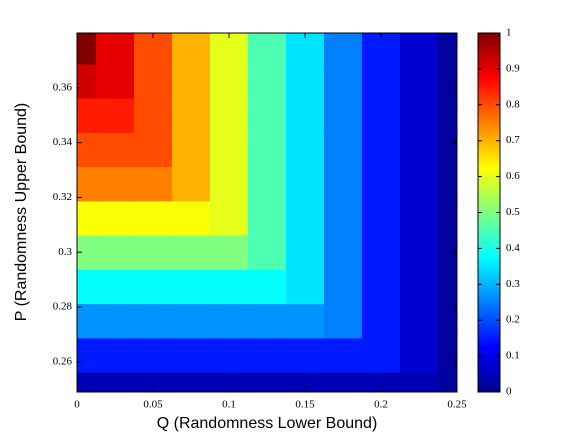  What do you see at coordinates (63, 142) in the screenshot?
I see `y-tick-label: 0.34` at bounding box center [63, 142].